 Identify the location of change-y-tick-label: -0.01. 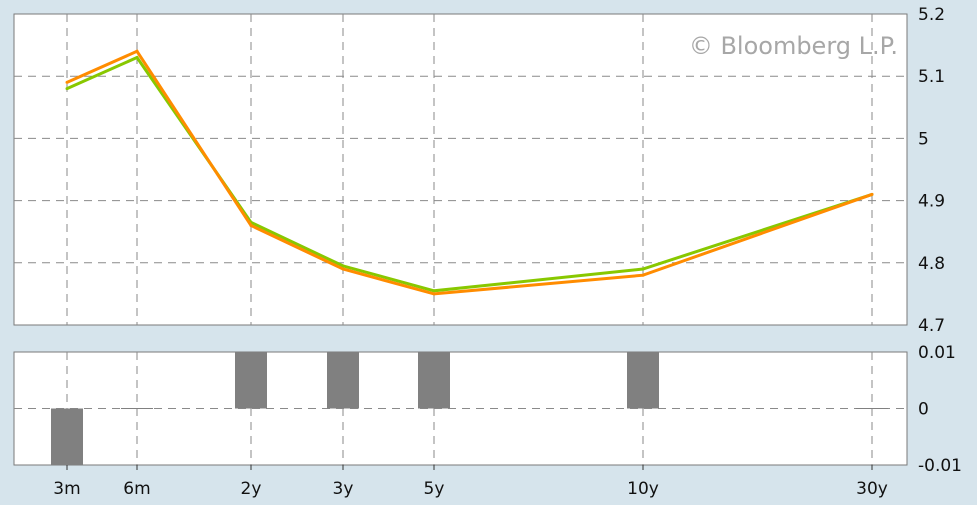
(940, 466).